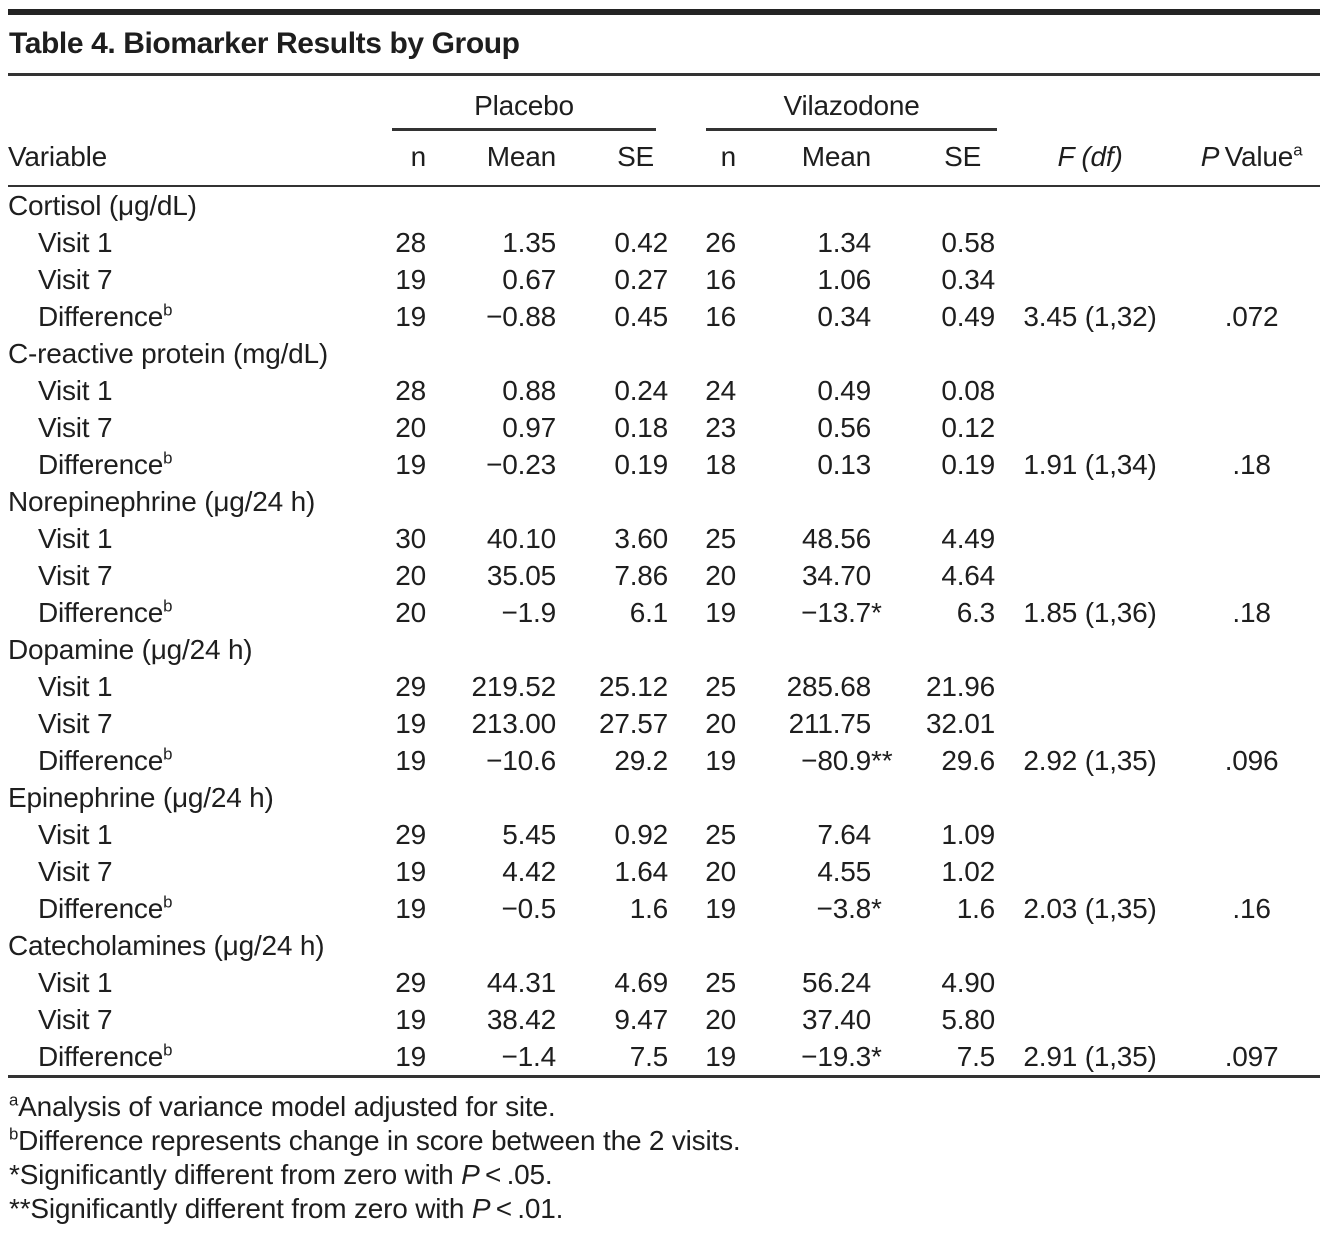  What do you see at coordinates (1251, 908) in the screenshot?
I see `cell-value: .16` at bounding box center [1251, 908].